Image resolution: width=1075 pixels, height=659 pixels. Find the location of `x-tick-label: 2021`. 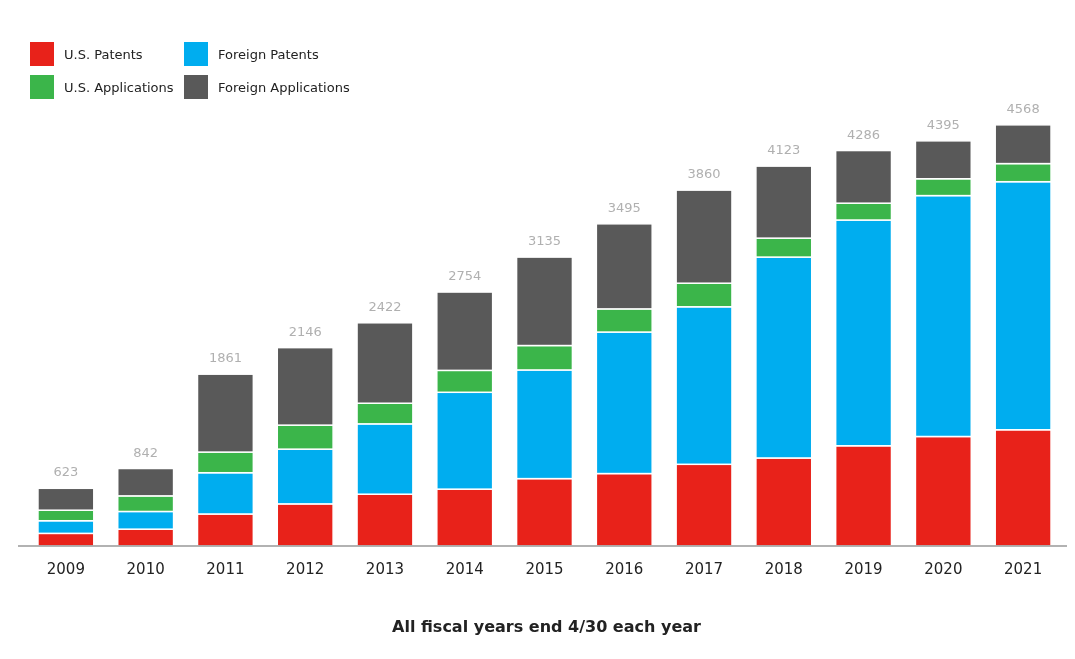

x-tick-label: 2021 is located at coordinates (1023, 569).